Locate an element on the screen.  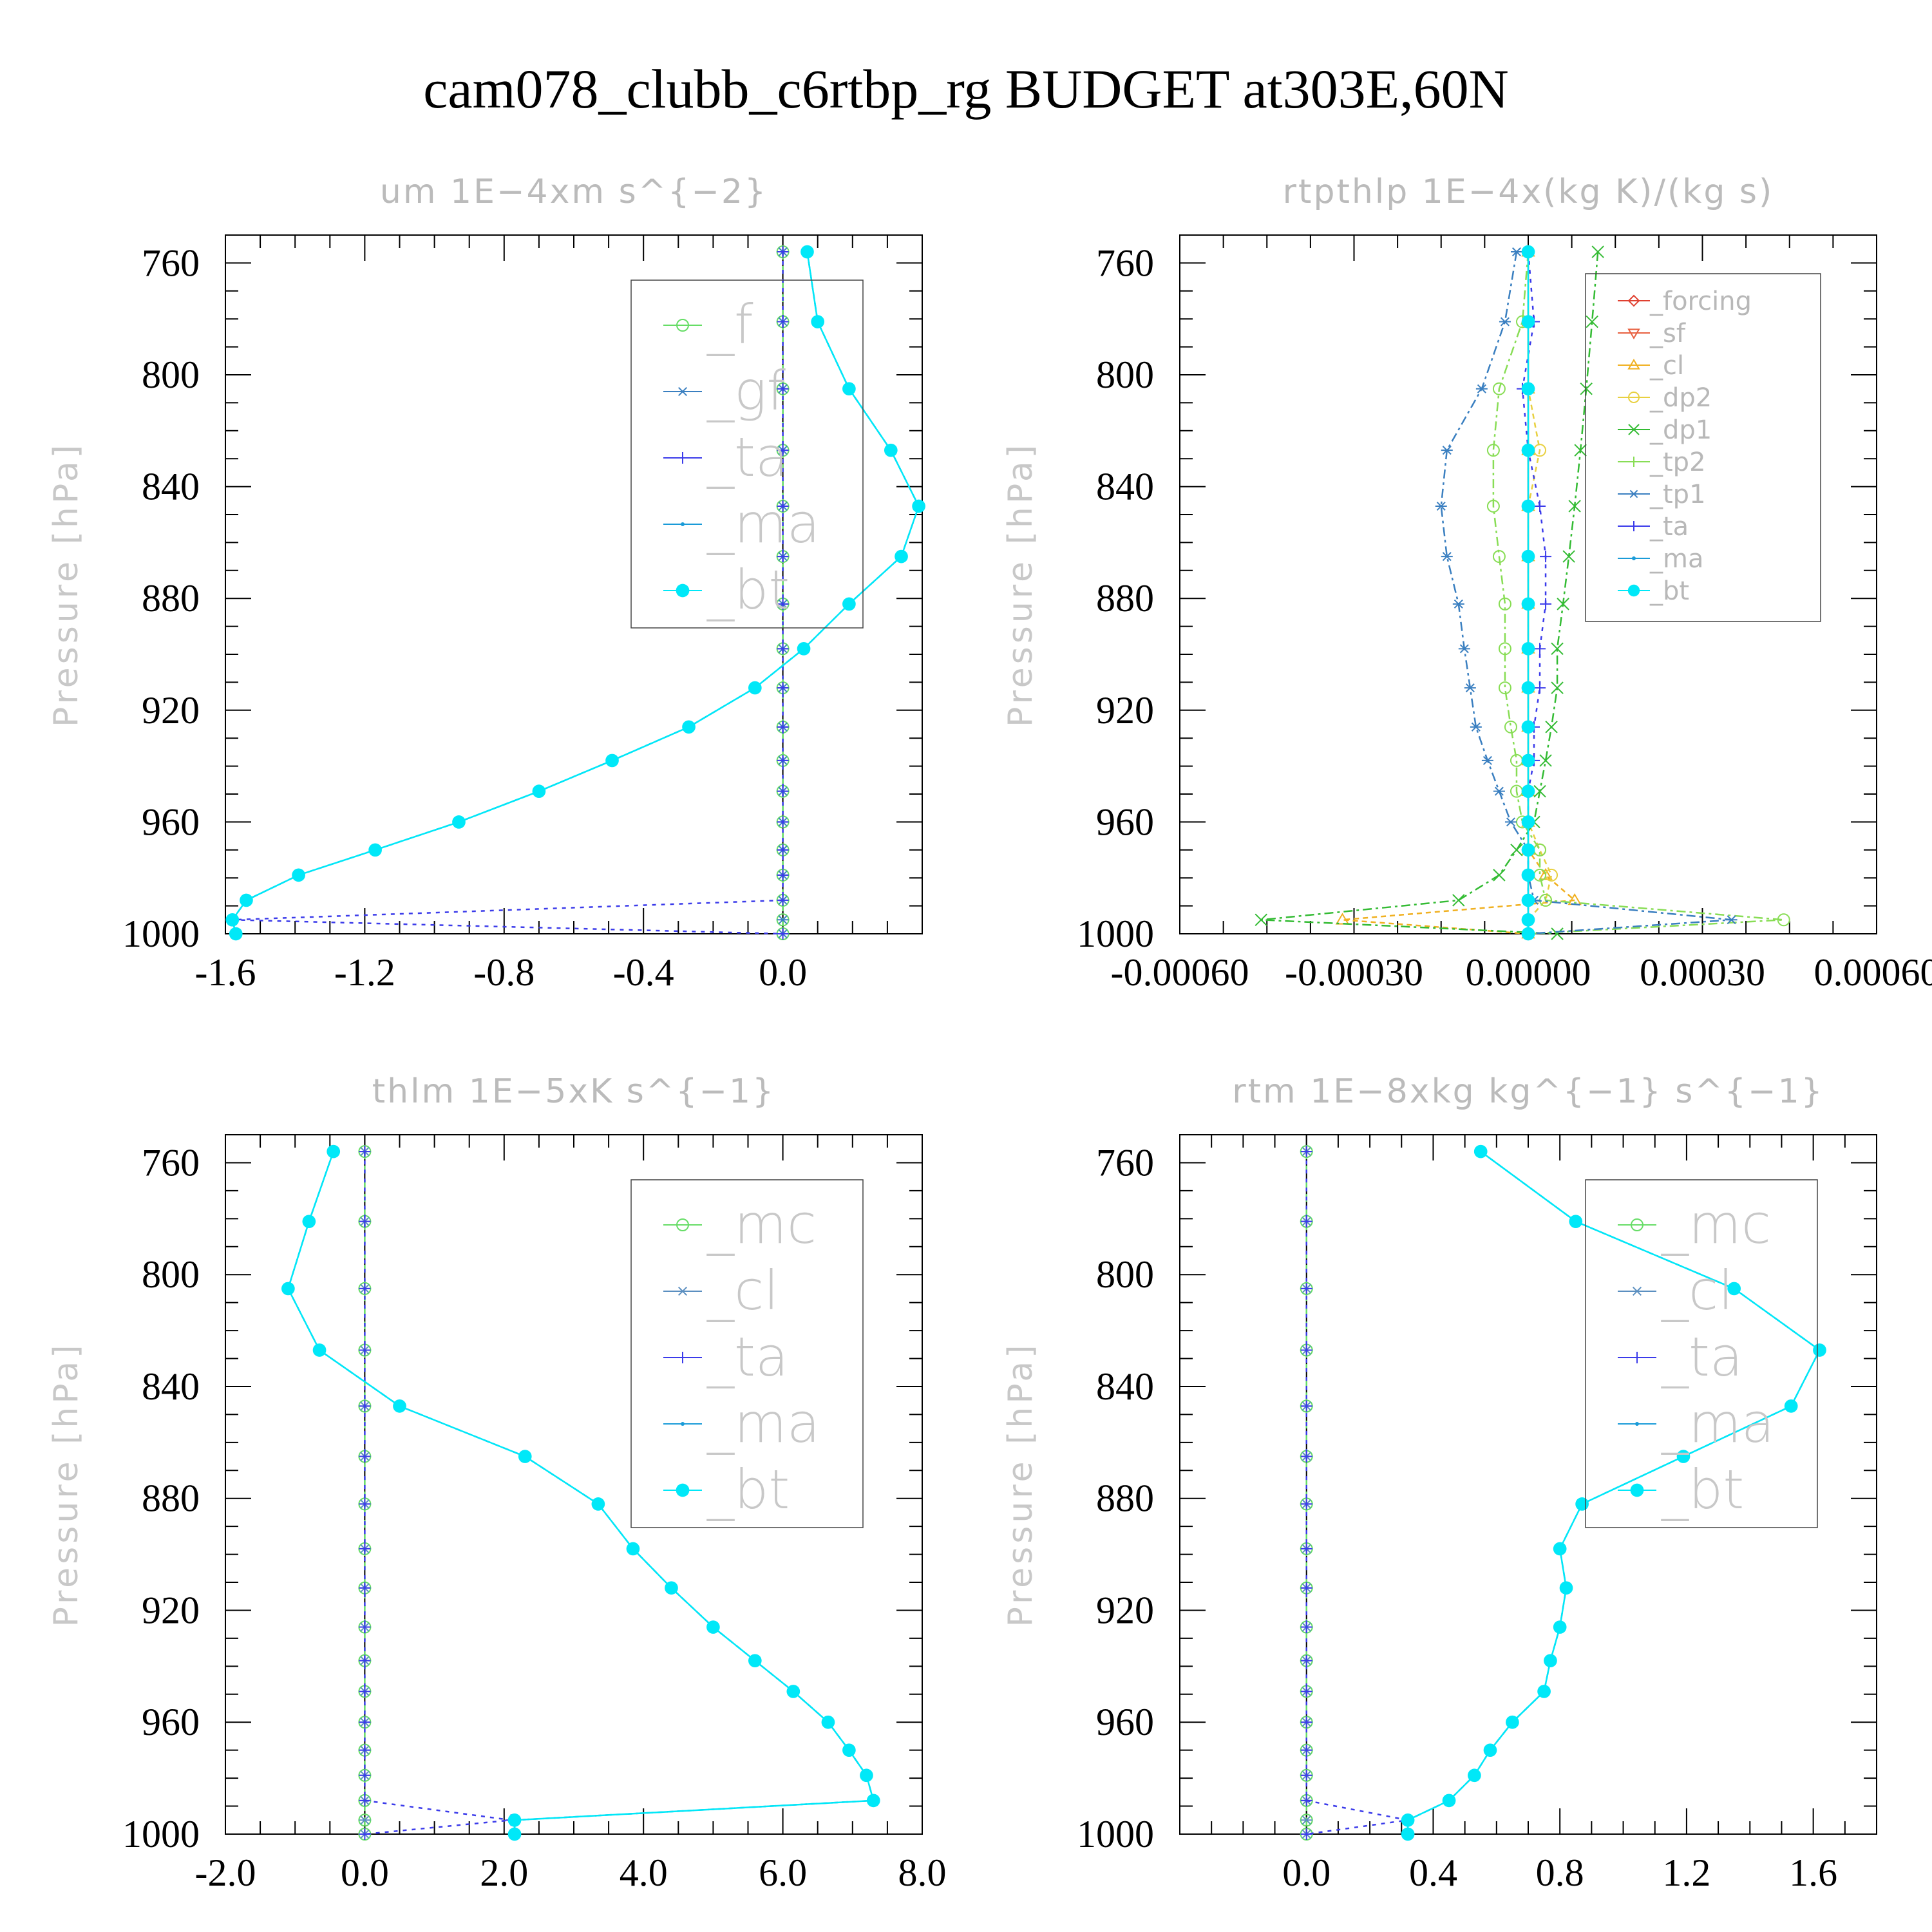
plot-frame is located at coordinates (574, 1484).